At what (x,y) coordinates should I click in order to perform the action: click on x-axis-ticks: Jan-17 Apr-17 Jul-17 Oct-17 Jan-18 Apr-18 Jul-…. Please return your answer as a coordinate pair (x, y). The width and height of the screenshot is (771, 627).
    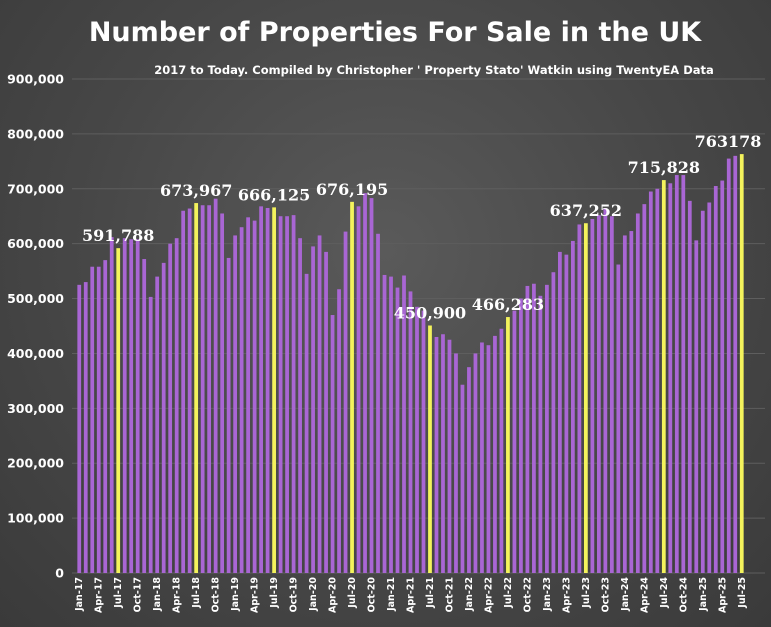
    Looking at the image, I should click on (411, 595).